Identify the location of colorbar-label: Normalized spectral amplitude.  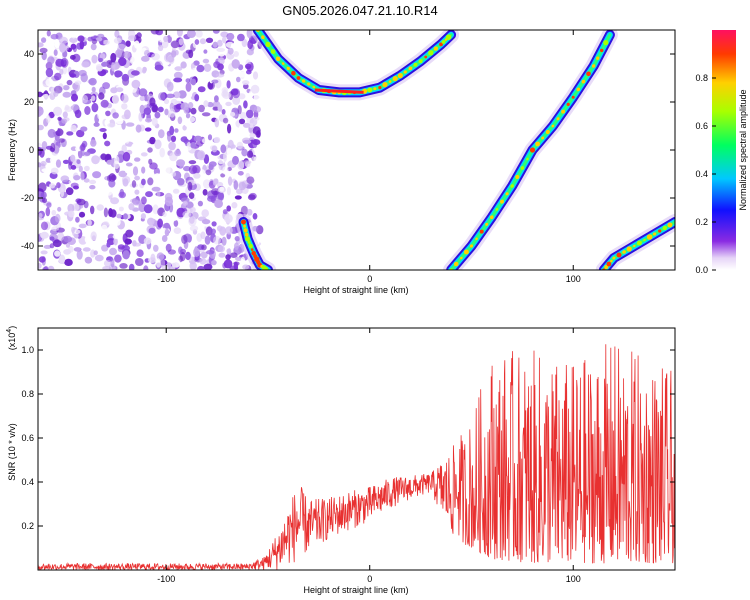
(743, 149).